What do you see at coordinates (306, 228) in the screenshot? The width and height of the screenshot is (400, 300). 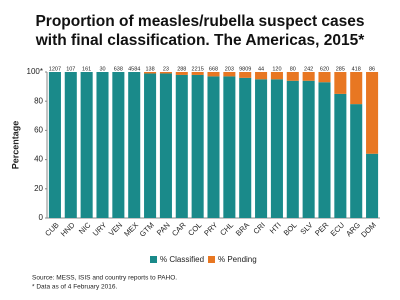 I see `x-tick-label: SLV` at bounding box center [306, 228].